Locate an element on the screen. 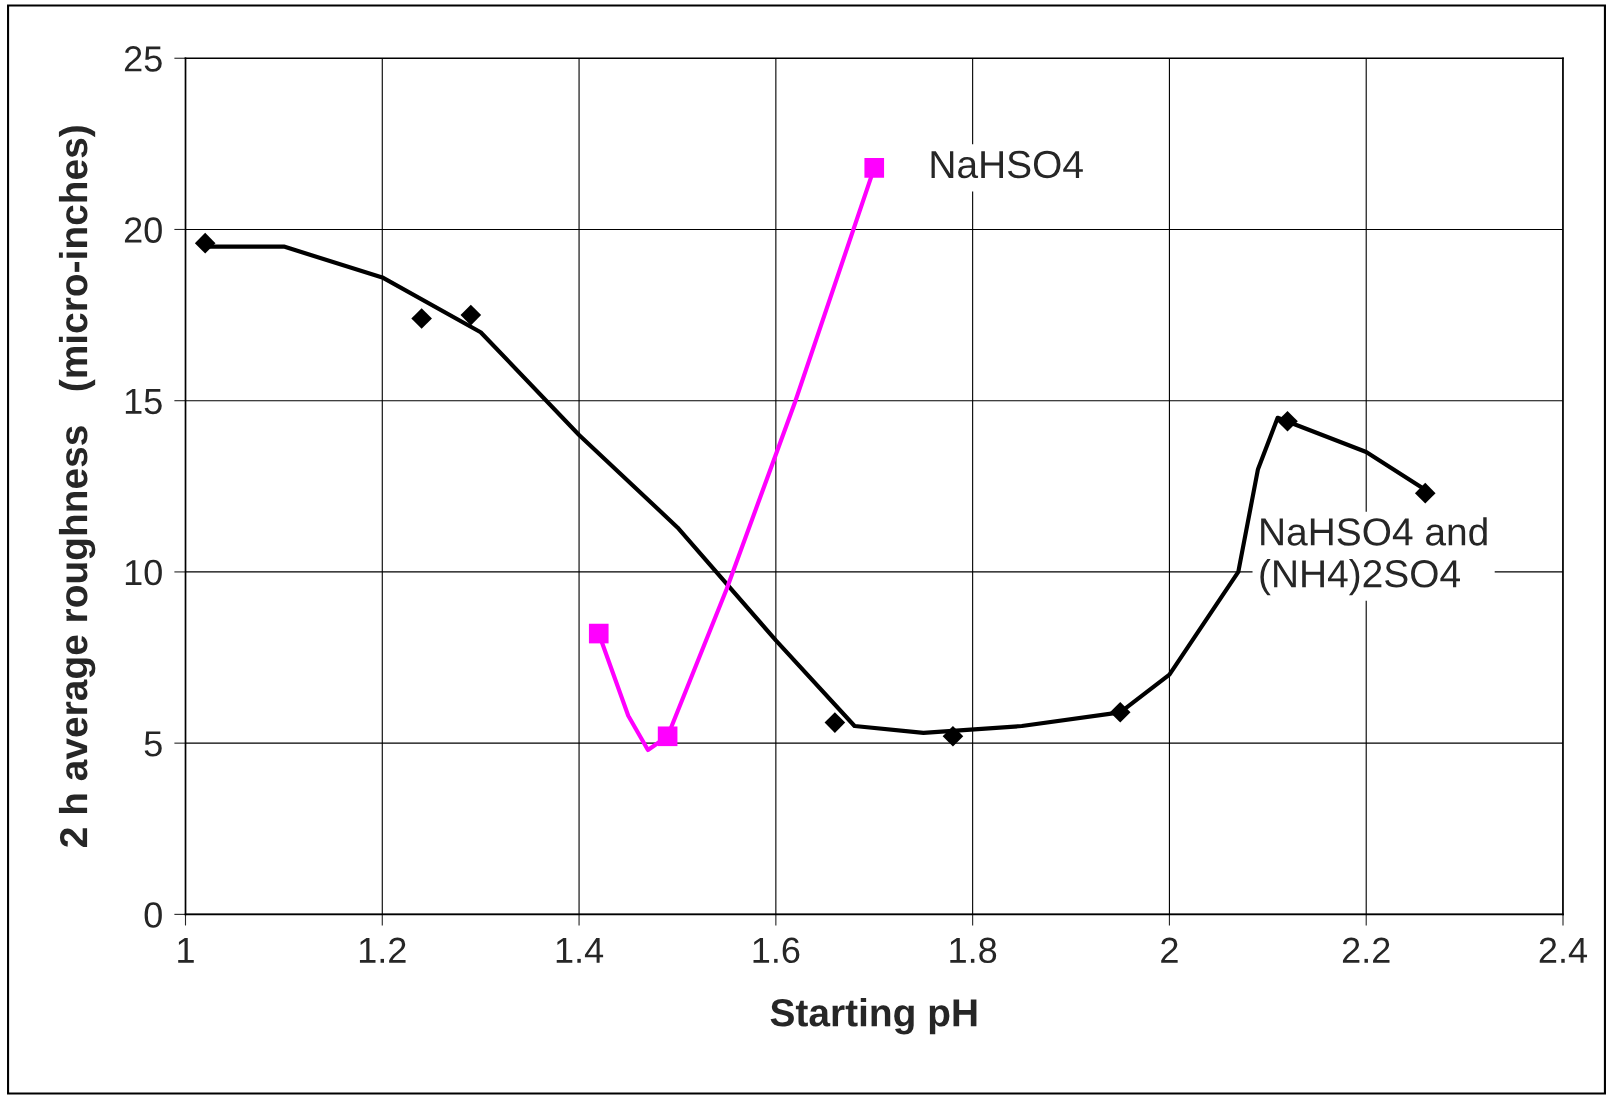 Image resolution: width=1613 pixels, height=1099 pixels. y-axis-title: 2 h average roughness (micro-inches) is located at coordinates (77, 486).